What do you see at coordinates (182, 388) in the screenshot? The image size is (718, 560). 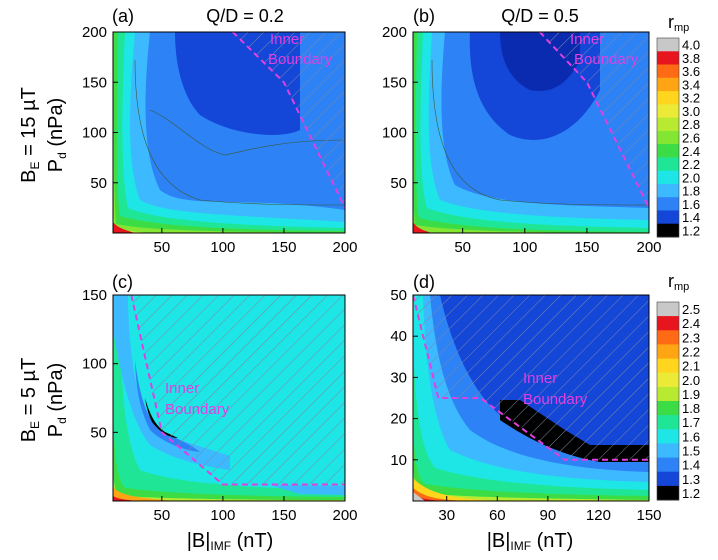 I see `inner-label-c-line1: Inner` at bounding box center [182, 388].